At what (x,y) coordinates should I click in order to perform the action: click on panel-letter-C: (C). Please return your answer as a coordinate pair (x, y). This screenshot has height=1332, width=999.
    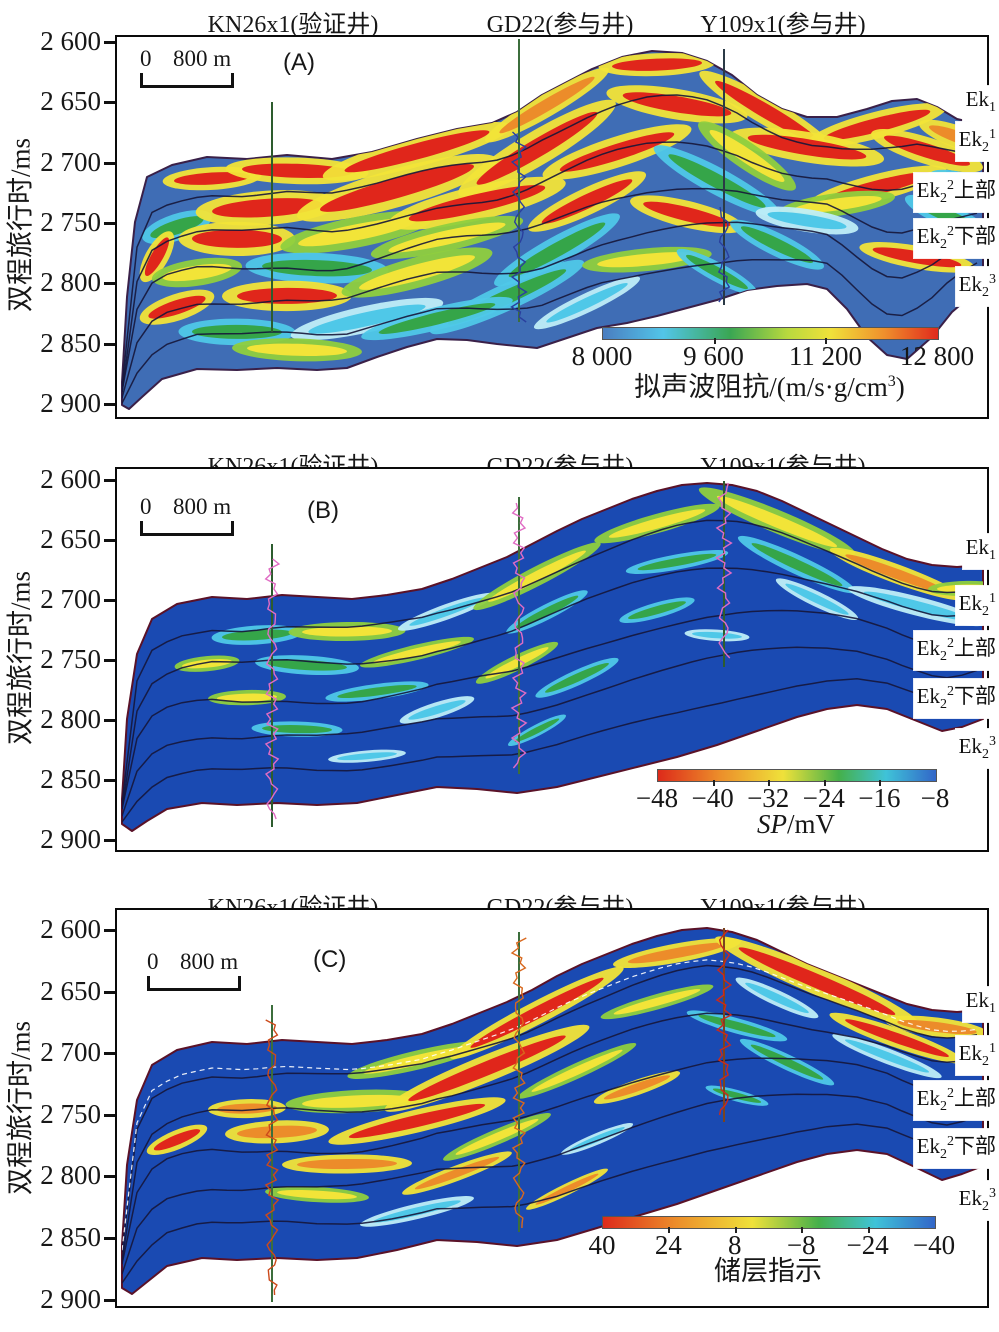
    Looking at the image, I should click on (330, 959).